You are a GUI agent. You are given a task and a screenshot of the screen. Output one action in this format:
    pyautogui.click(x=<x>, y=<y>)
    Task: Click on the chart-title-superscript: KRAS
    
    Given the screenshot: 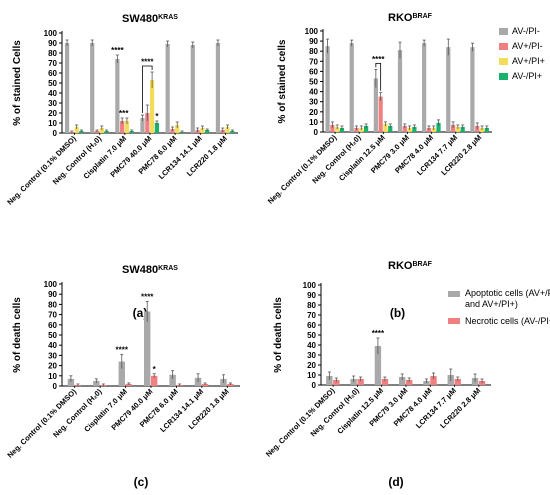 What is the action you would take?
    pyautogui.click(x=168, y=268)
    